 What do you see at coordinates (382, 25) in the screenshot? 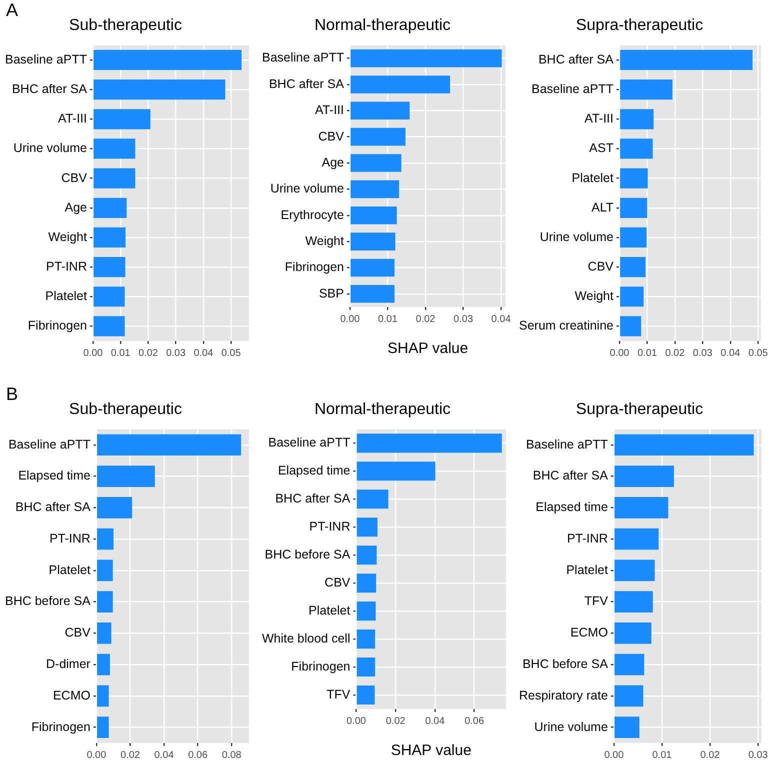
I see `chart-title: Normal-therapeutic` at bounding box center [382, 25].